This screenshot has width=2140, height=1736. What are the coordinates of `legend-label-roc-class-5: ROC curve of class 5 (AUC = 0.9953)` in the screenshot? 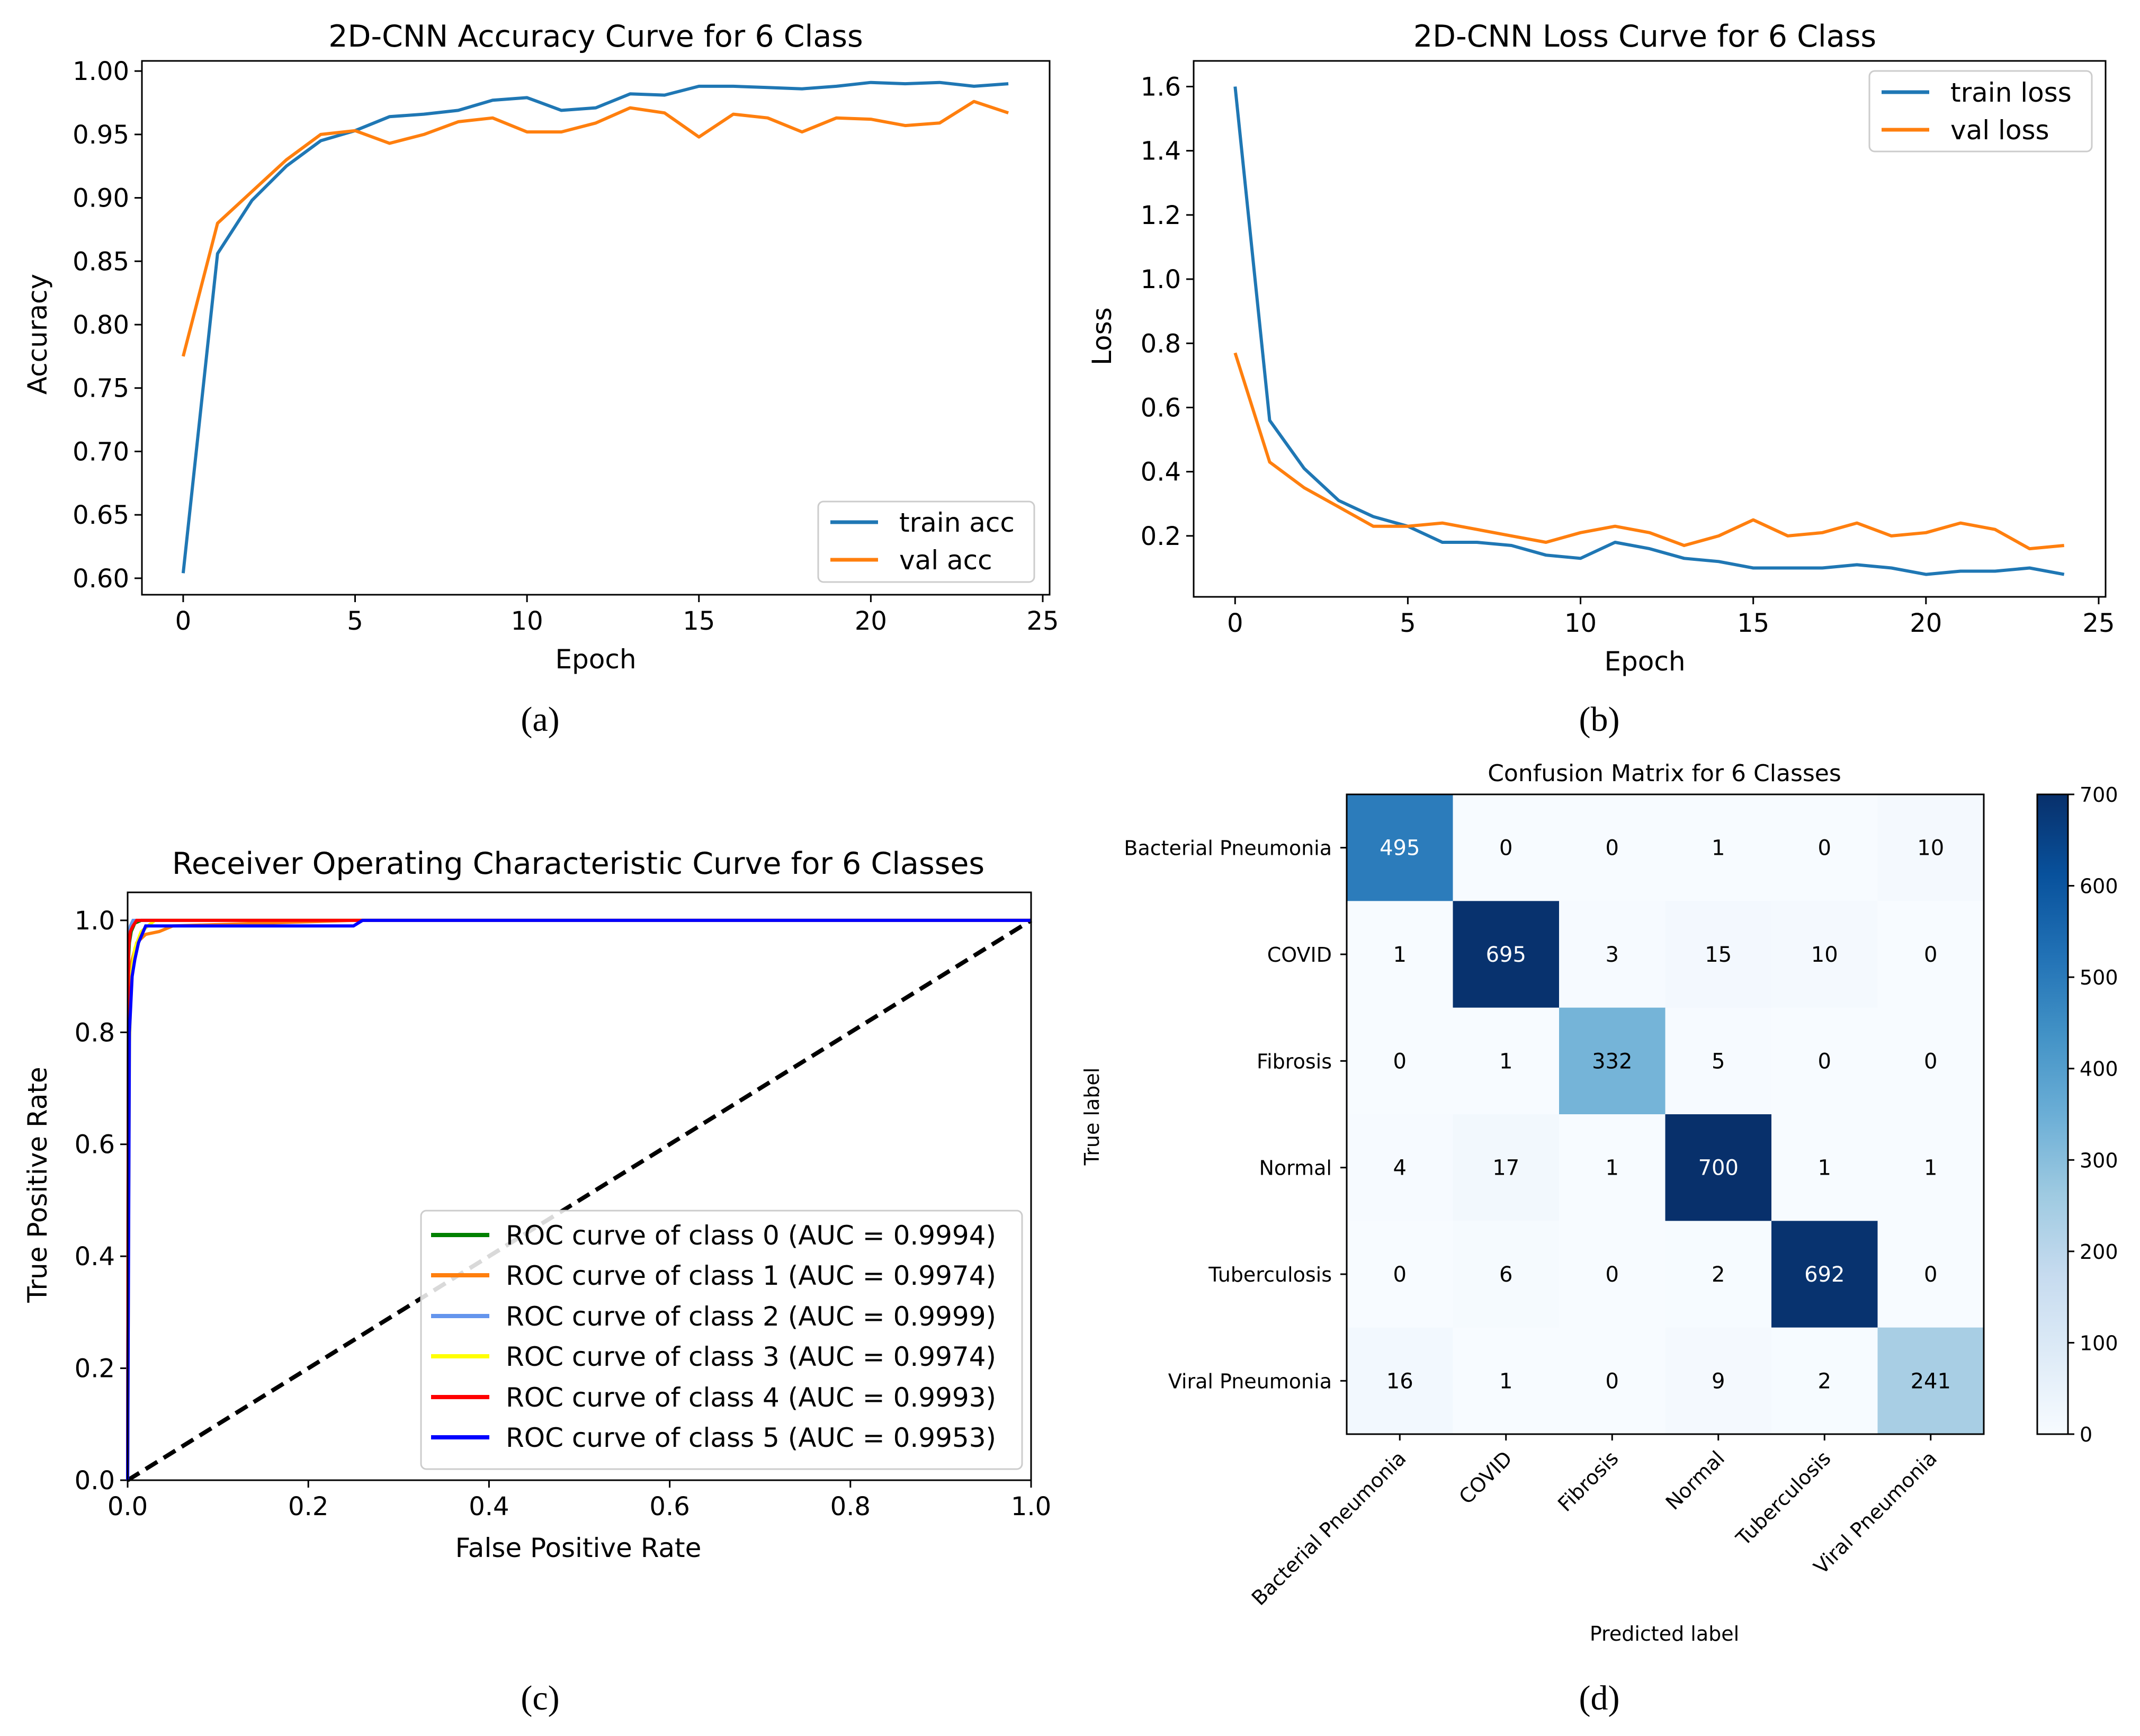 It's located at (751, 1438).